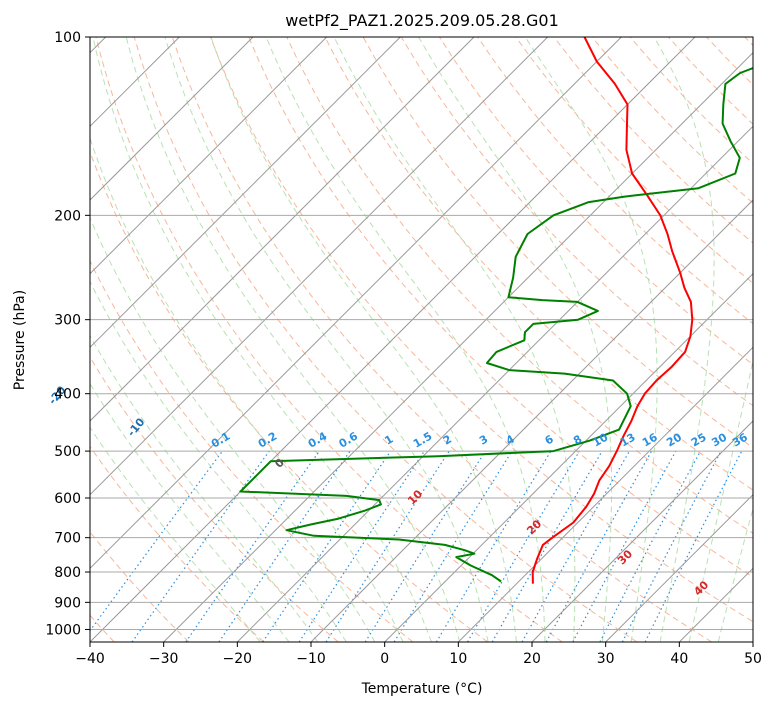 The width and height of the screenshot is (775, 708). Describe the element at coordinates (164, 659) in the screenshot. I see `x-tick-label: −30` at that location.